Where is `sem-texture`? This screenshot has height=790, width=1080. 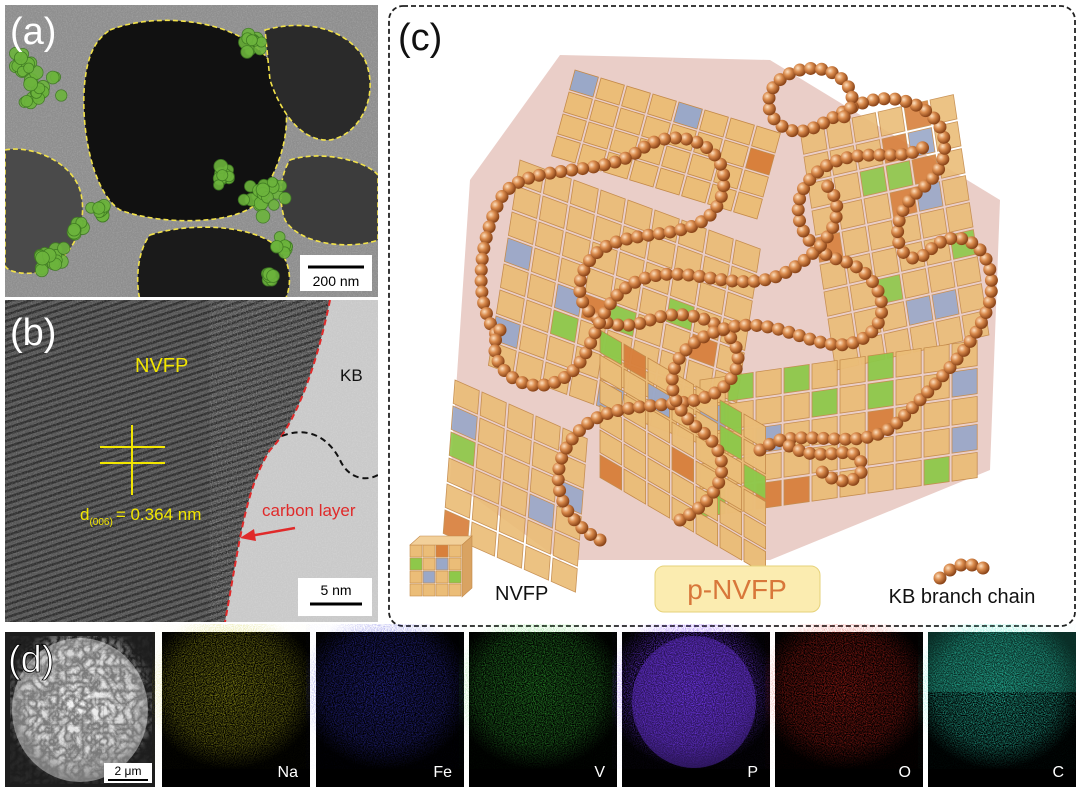
sem-texture is located at coordinates (81, 710).